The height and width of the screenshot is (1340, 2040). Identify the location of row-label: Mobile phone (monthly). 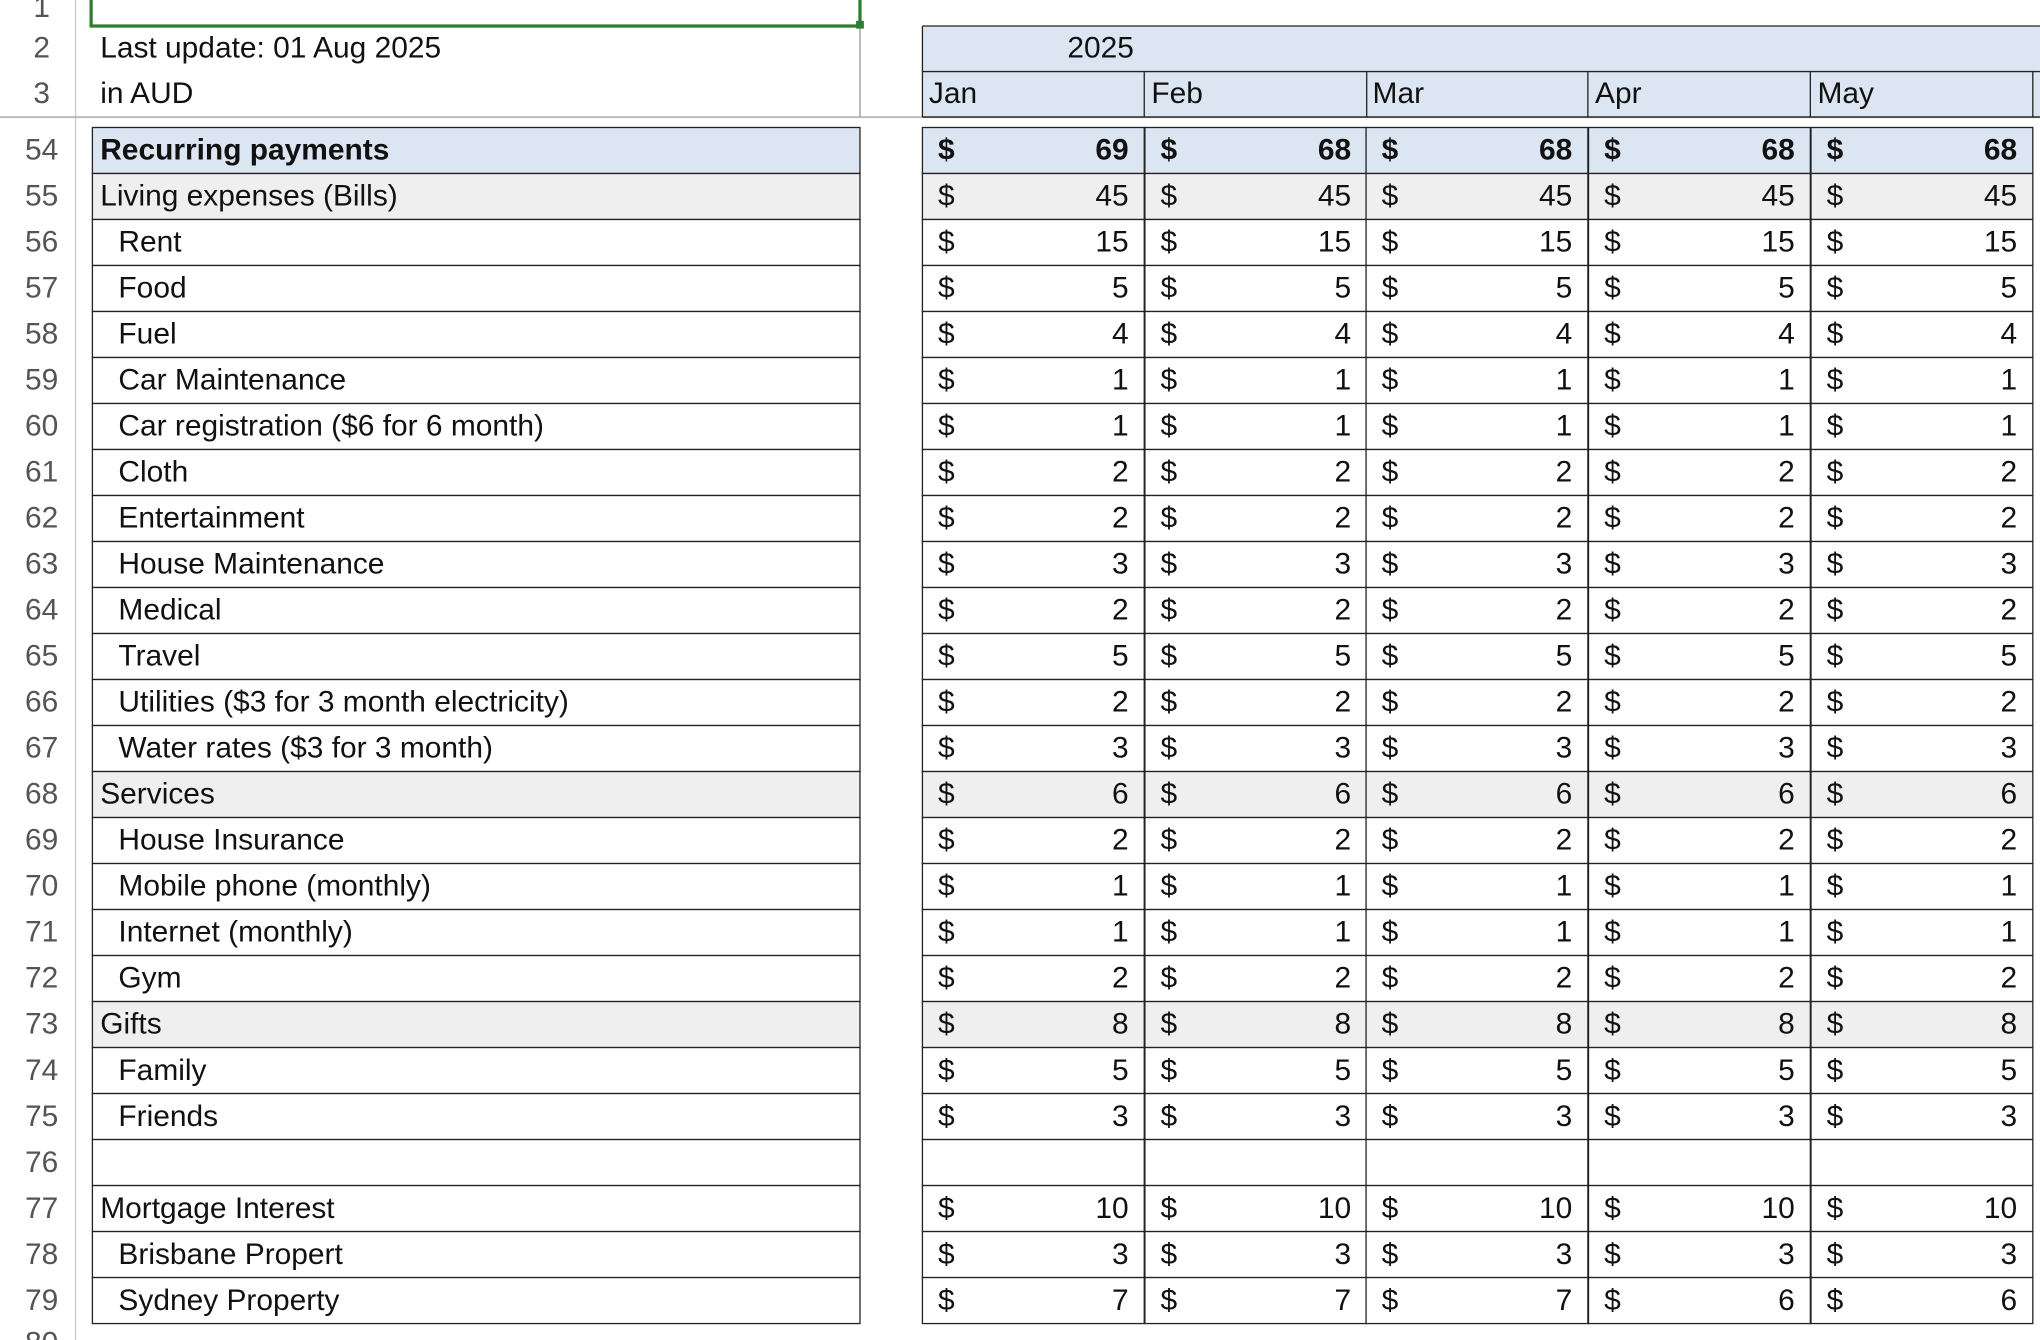
(274, 886).